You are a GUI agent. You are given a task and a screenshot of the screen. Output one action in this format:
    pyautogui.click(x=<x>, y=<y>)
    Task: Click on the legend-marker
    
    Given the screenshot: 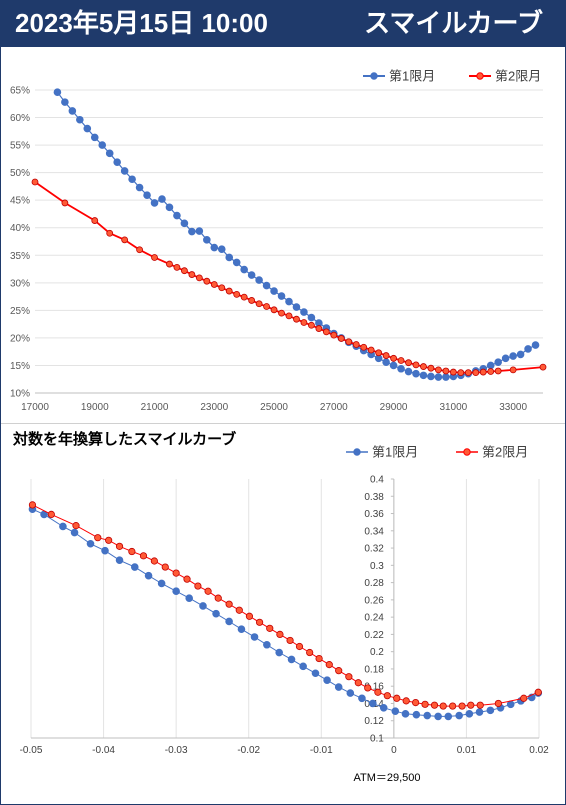 What is the action you would take?
    pyautogui.click(x=467, y=452)
    